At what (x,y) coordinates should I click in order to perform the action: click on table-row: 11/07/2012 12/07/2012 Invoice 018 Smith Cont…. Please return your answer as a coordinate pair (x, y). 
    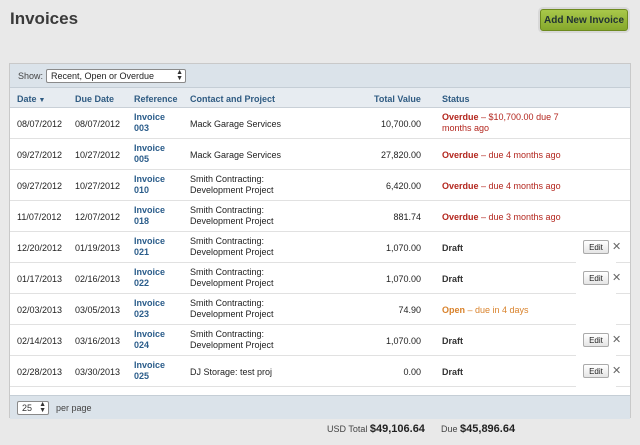
    Looking at the image, I should click on (320, 216).